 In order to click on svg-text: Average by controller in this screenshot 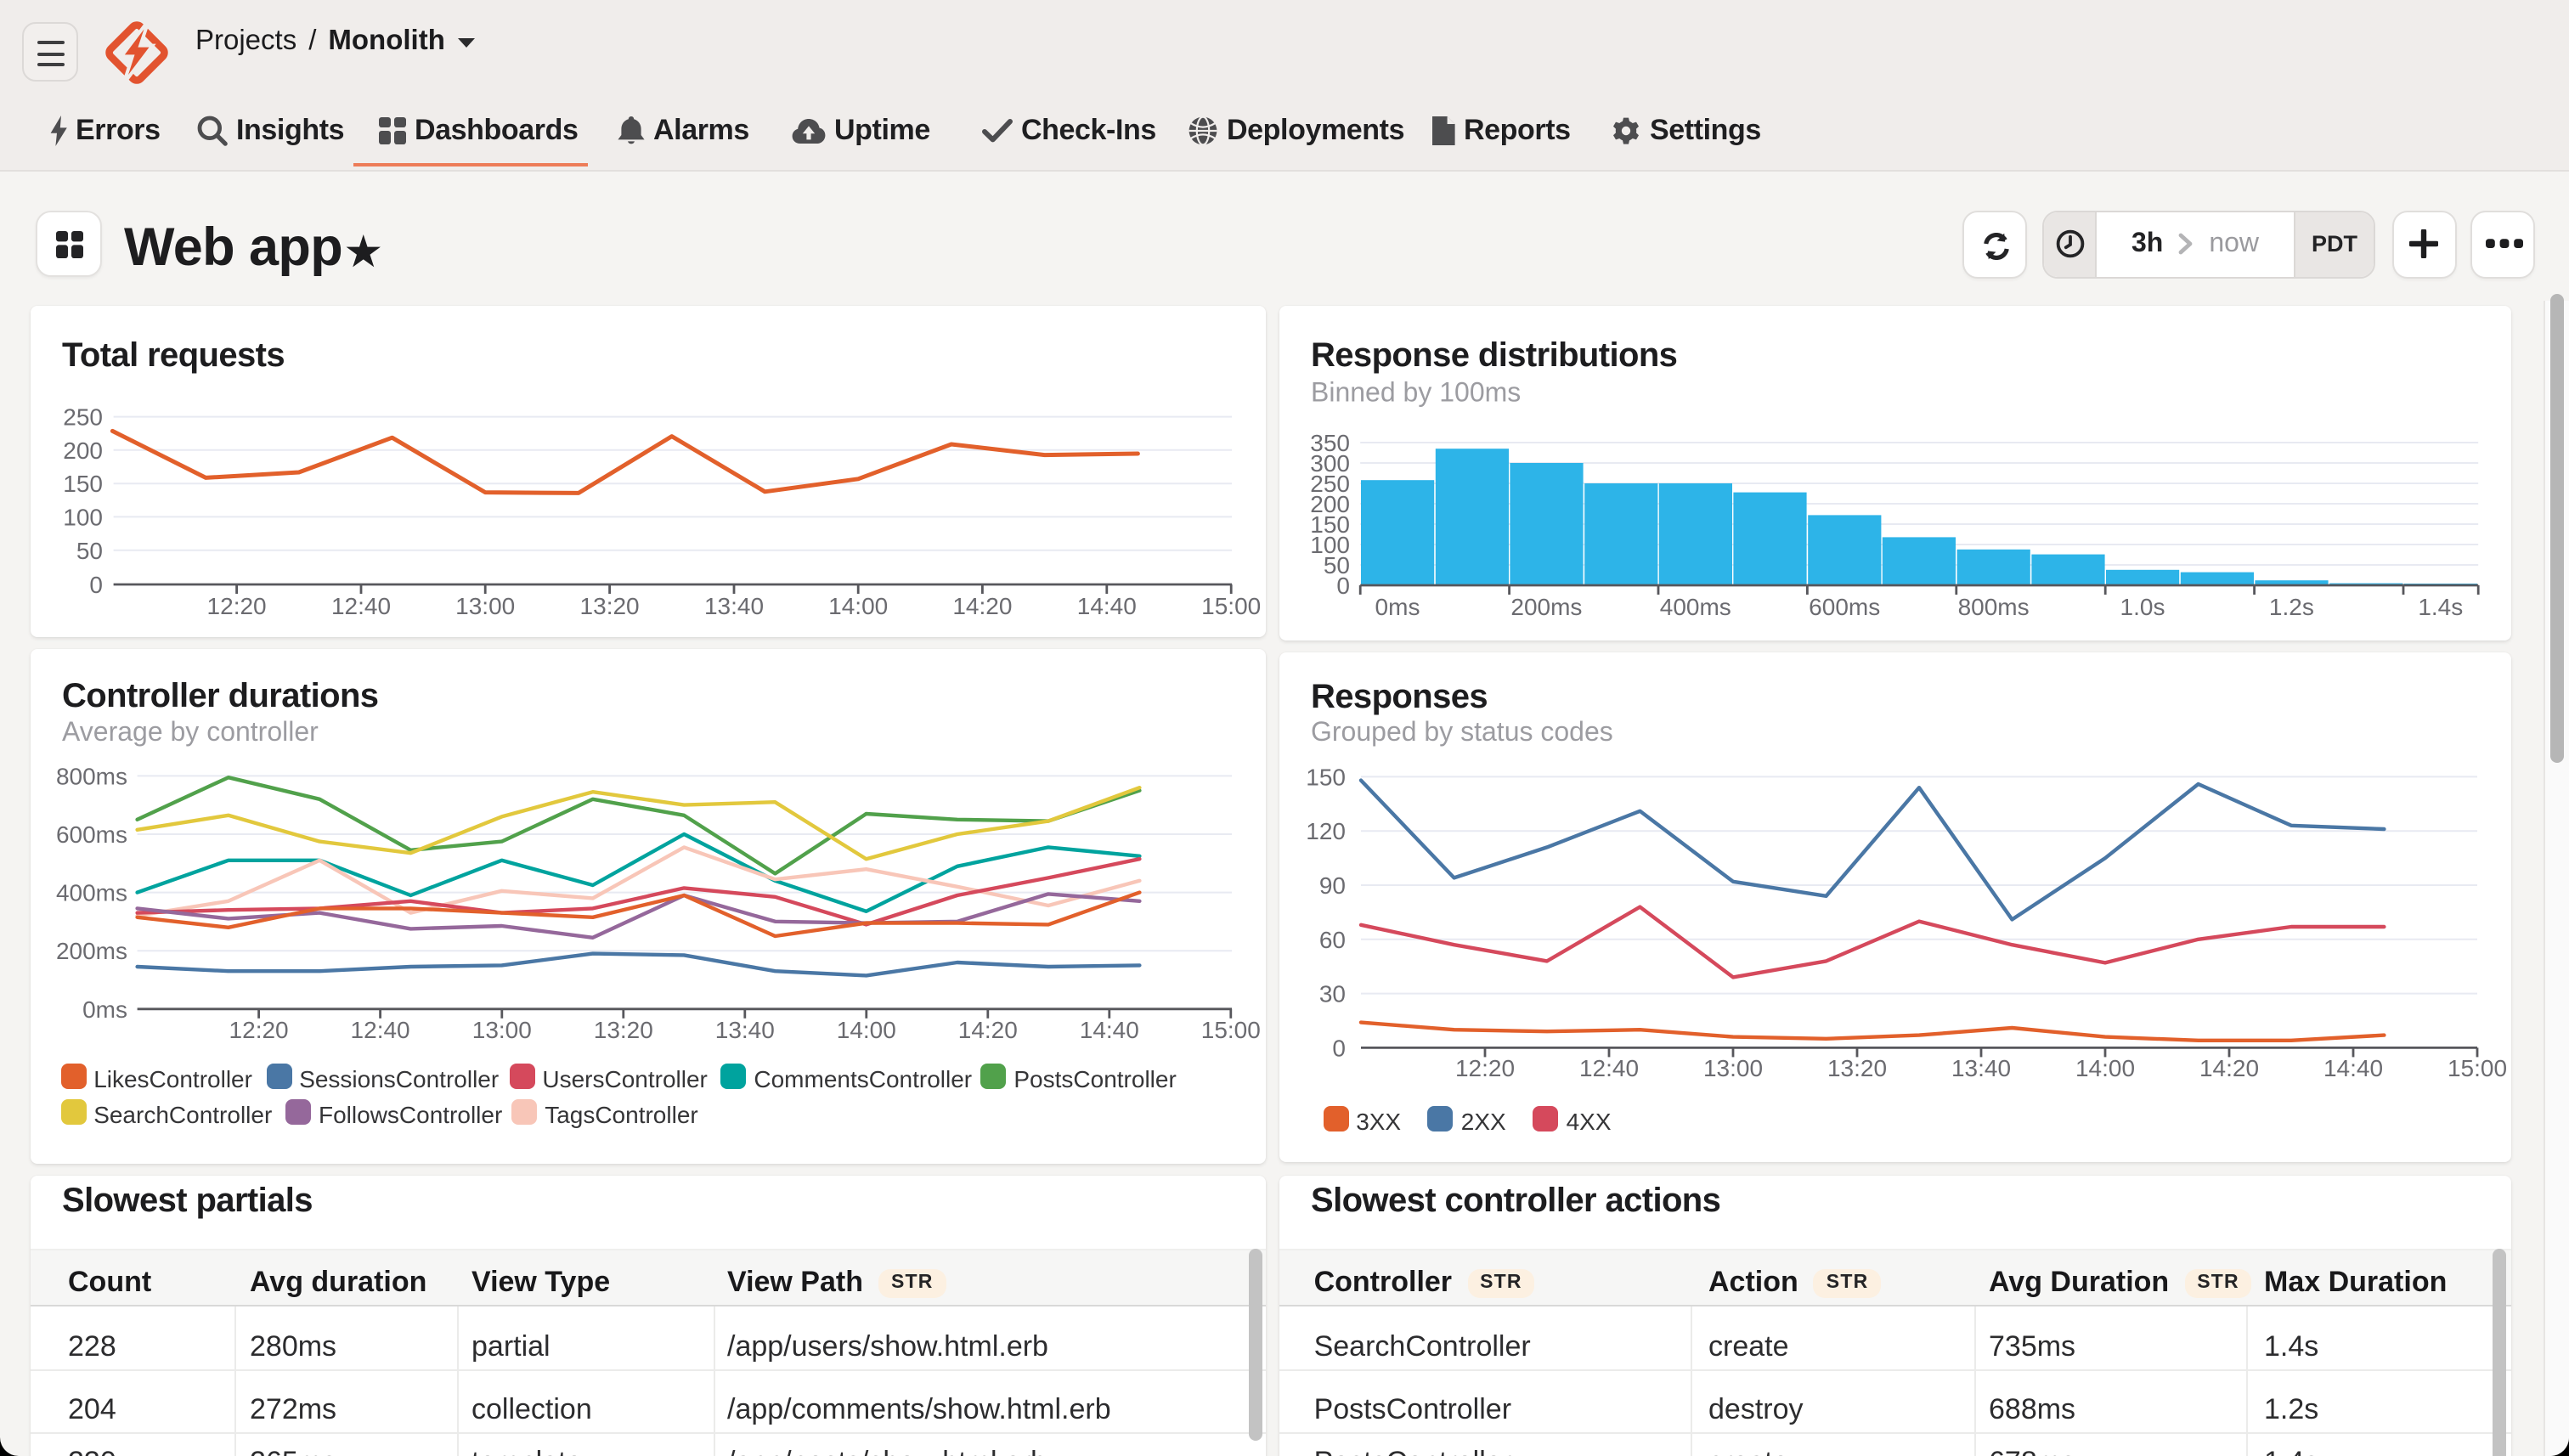, I will do `click(191, 732)`.